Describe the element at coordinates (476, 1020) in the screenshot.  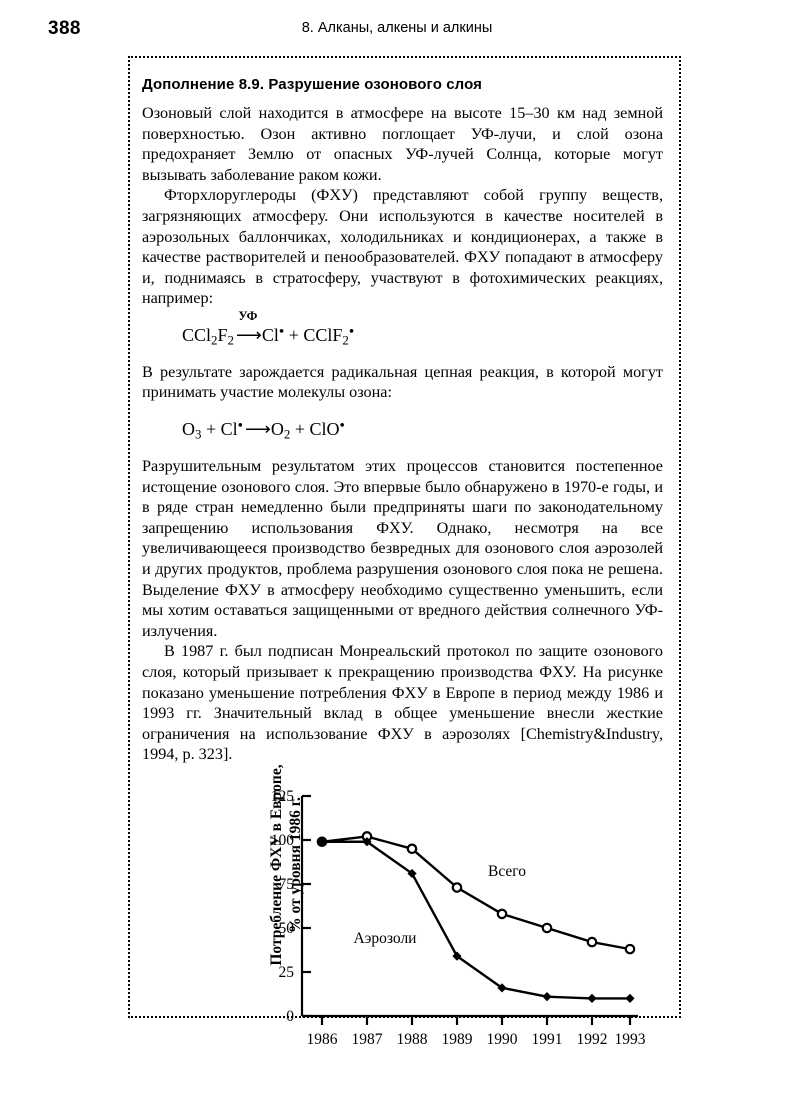
I see `chart-x-ticks` at that location.